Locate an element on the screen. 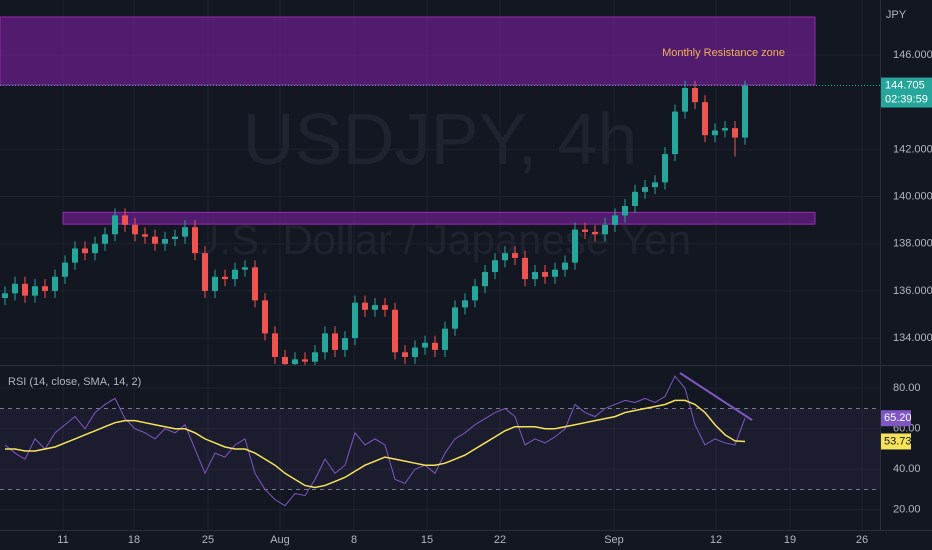 The height and width of the screenshot is (550, 932). y-tick-label: 140.000 is located at coordinates (912, 196).